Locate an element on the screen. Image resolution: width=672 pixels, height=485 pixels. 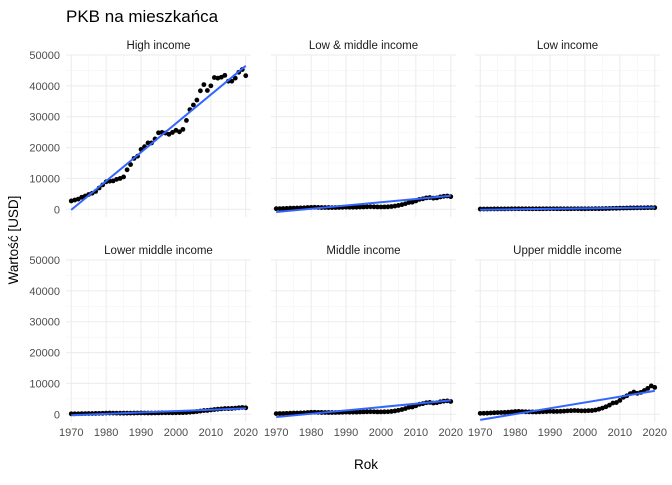
facet-strip-label: Middle income is located at coordinates (363, 251).